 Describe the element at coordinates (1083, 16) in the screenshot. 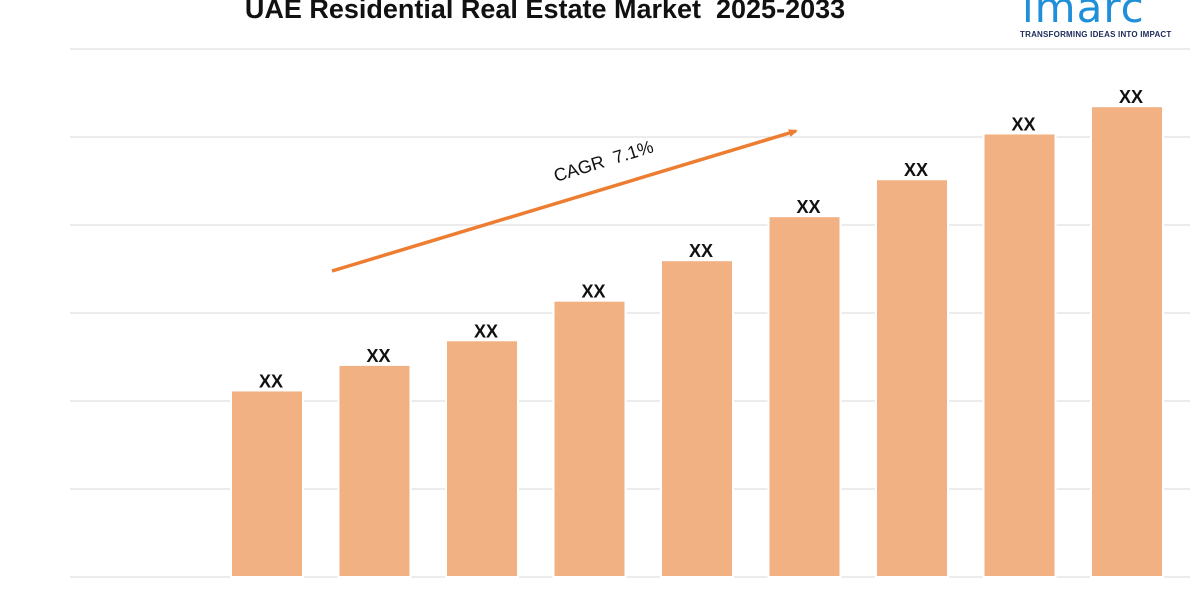

I see `logo-wordmark: imarc` at that location.